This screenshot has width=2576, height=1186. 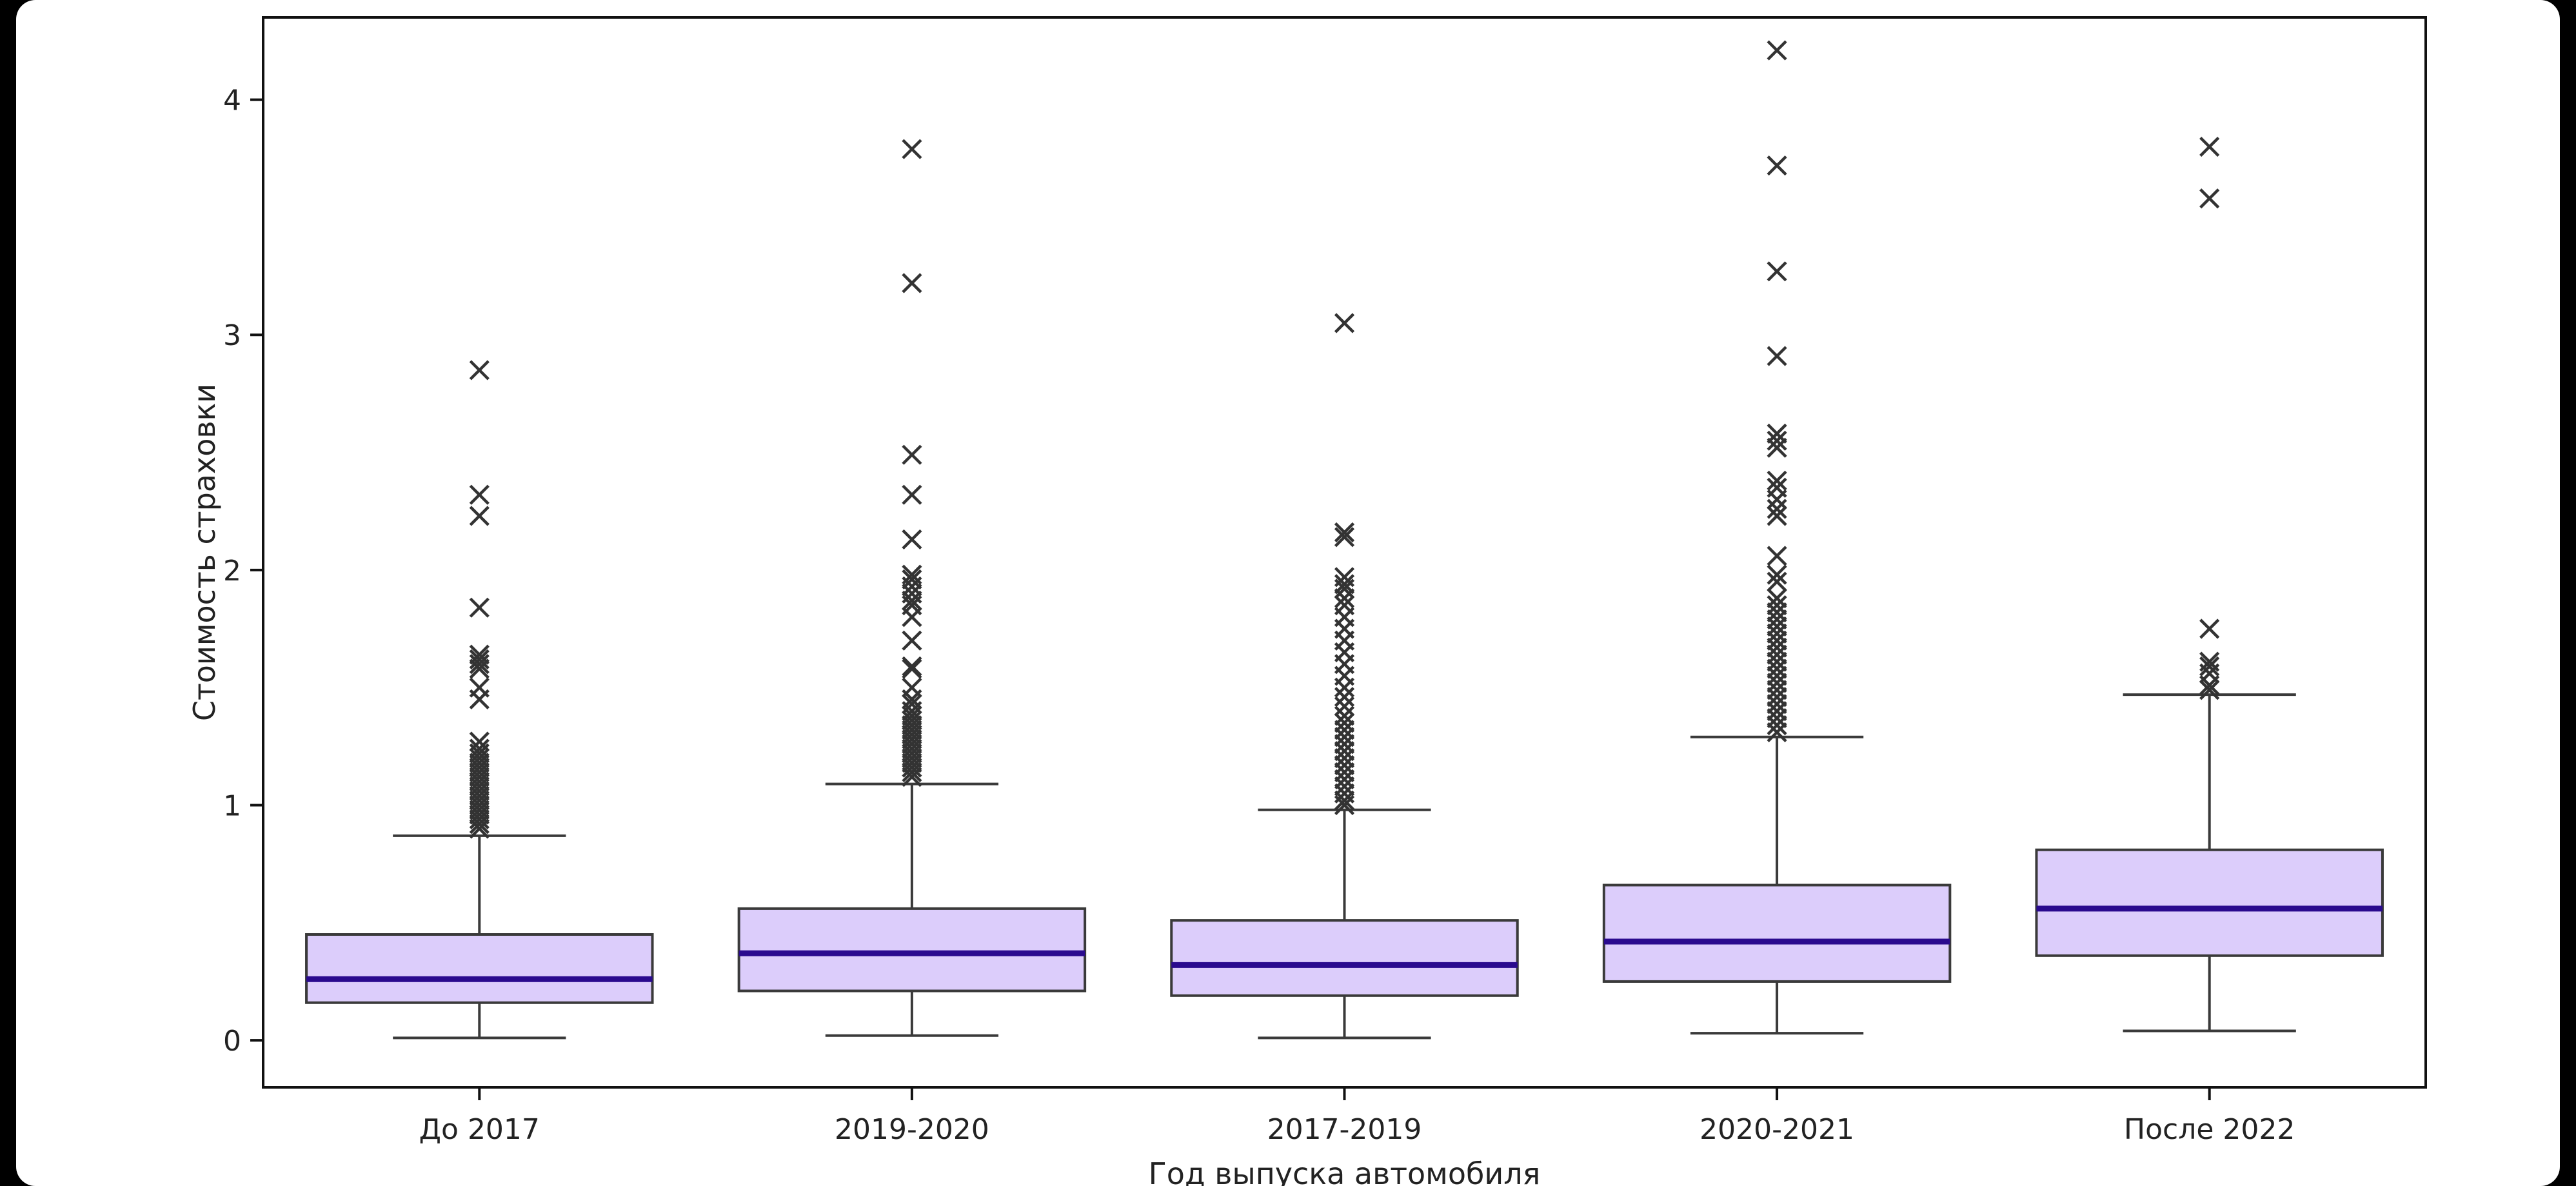 What do you see at coordinates (1345, 1171) in the screenshot?
I see `x-axis-title: Год выпуска автомобиля` at bounding box center [1345, 1171].